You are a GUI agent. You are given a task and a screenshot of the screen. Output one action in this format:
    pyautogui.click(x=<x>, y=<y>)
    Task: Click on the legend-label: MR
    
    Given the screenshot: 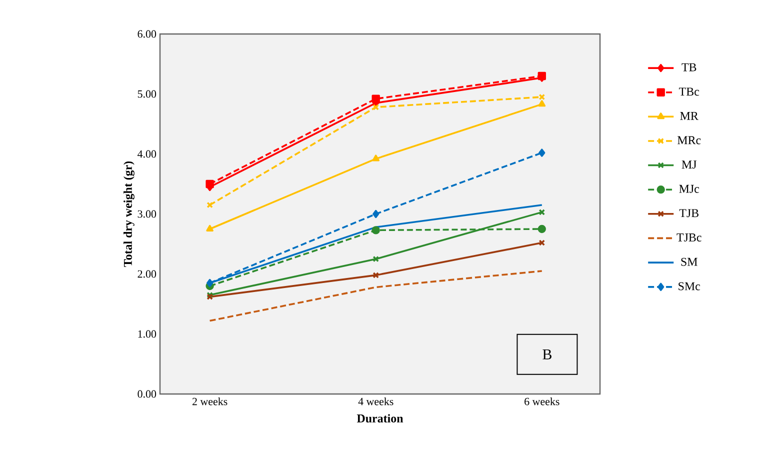 What is the action you would take?
    pyautogui.click(x=689, y=116)
    